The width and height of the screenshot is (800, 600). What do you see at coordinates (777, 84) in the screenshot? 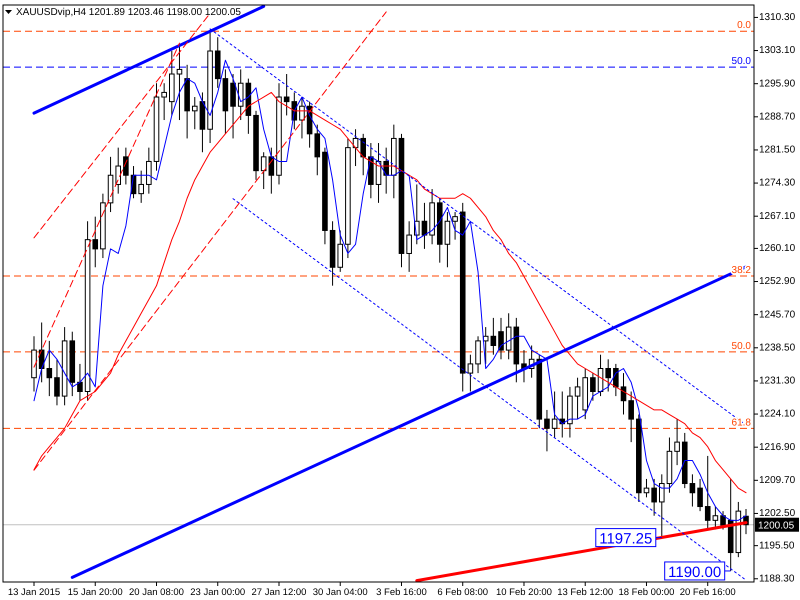
I see `y-tick-label: 1295.90` at bounding box center [777, 84].